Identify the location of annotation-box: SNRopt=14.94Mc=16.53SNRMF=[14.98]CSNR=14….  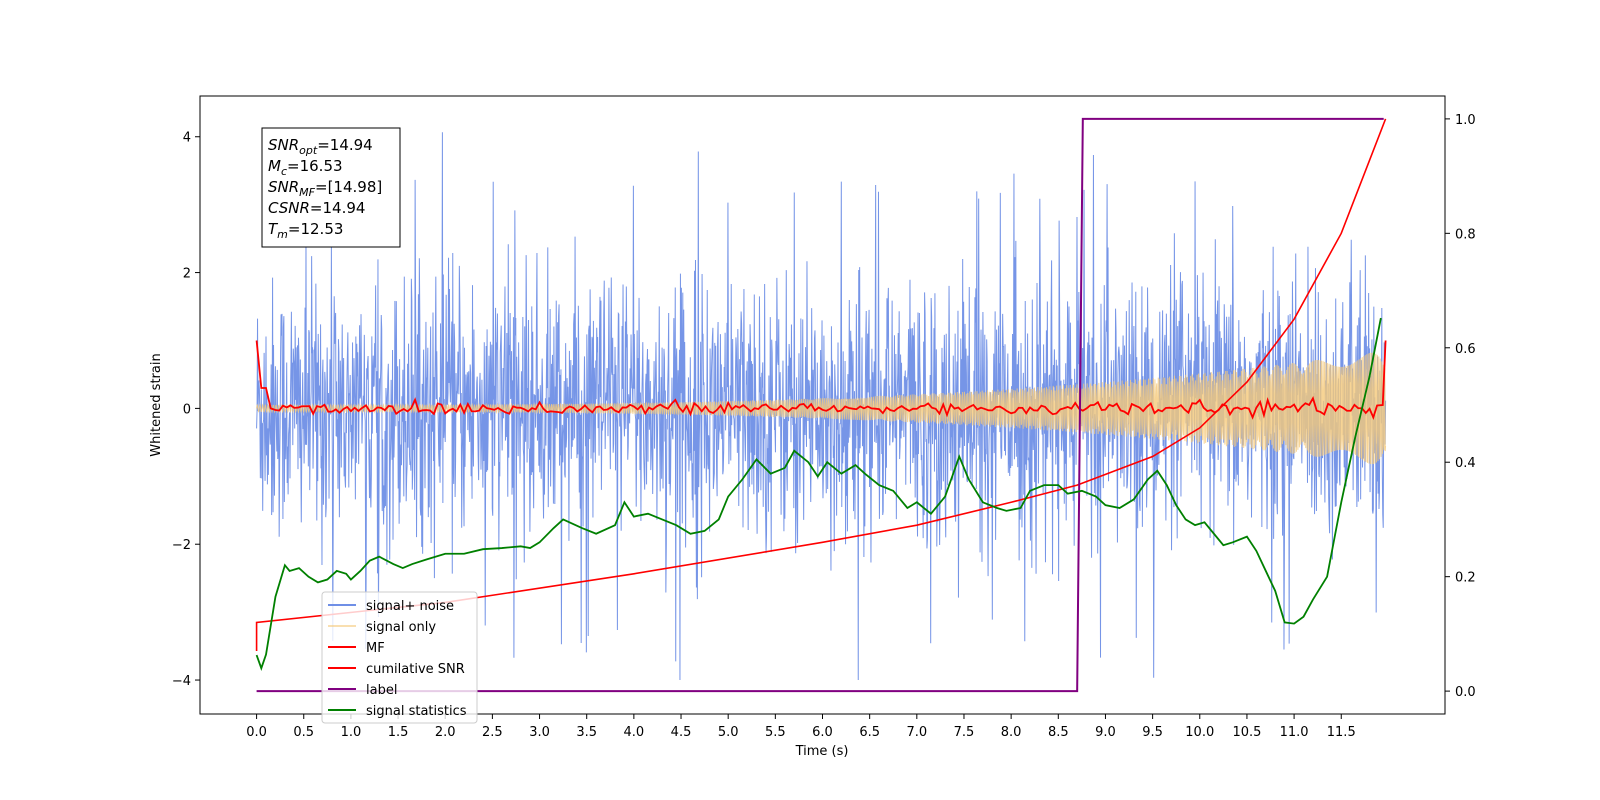
(331, 187).